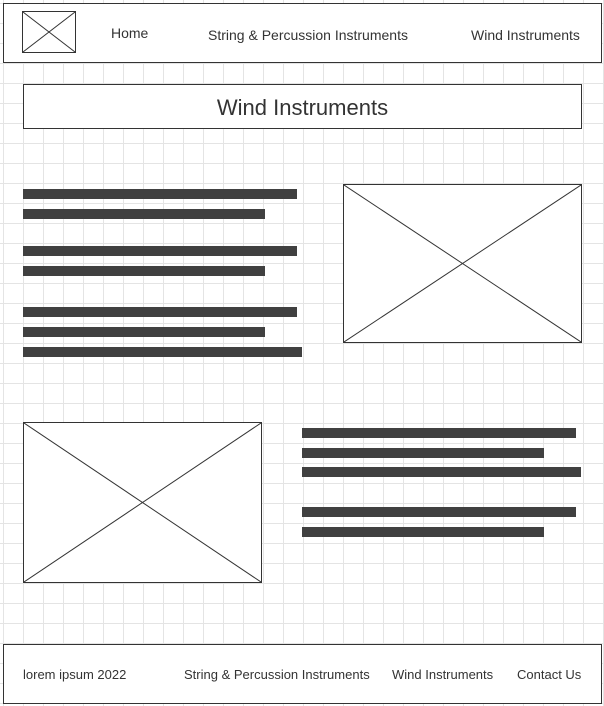 The height and width of the screenshot is (706, 604). I want to click on logo-cross-icon, so click(49, 32).